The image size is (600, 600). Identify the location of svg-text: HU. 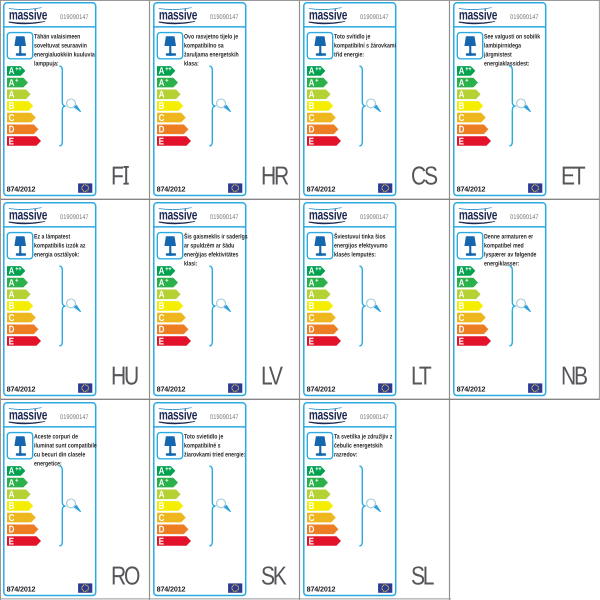
(124, 376).